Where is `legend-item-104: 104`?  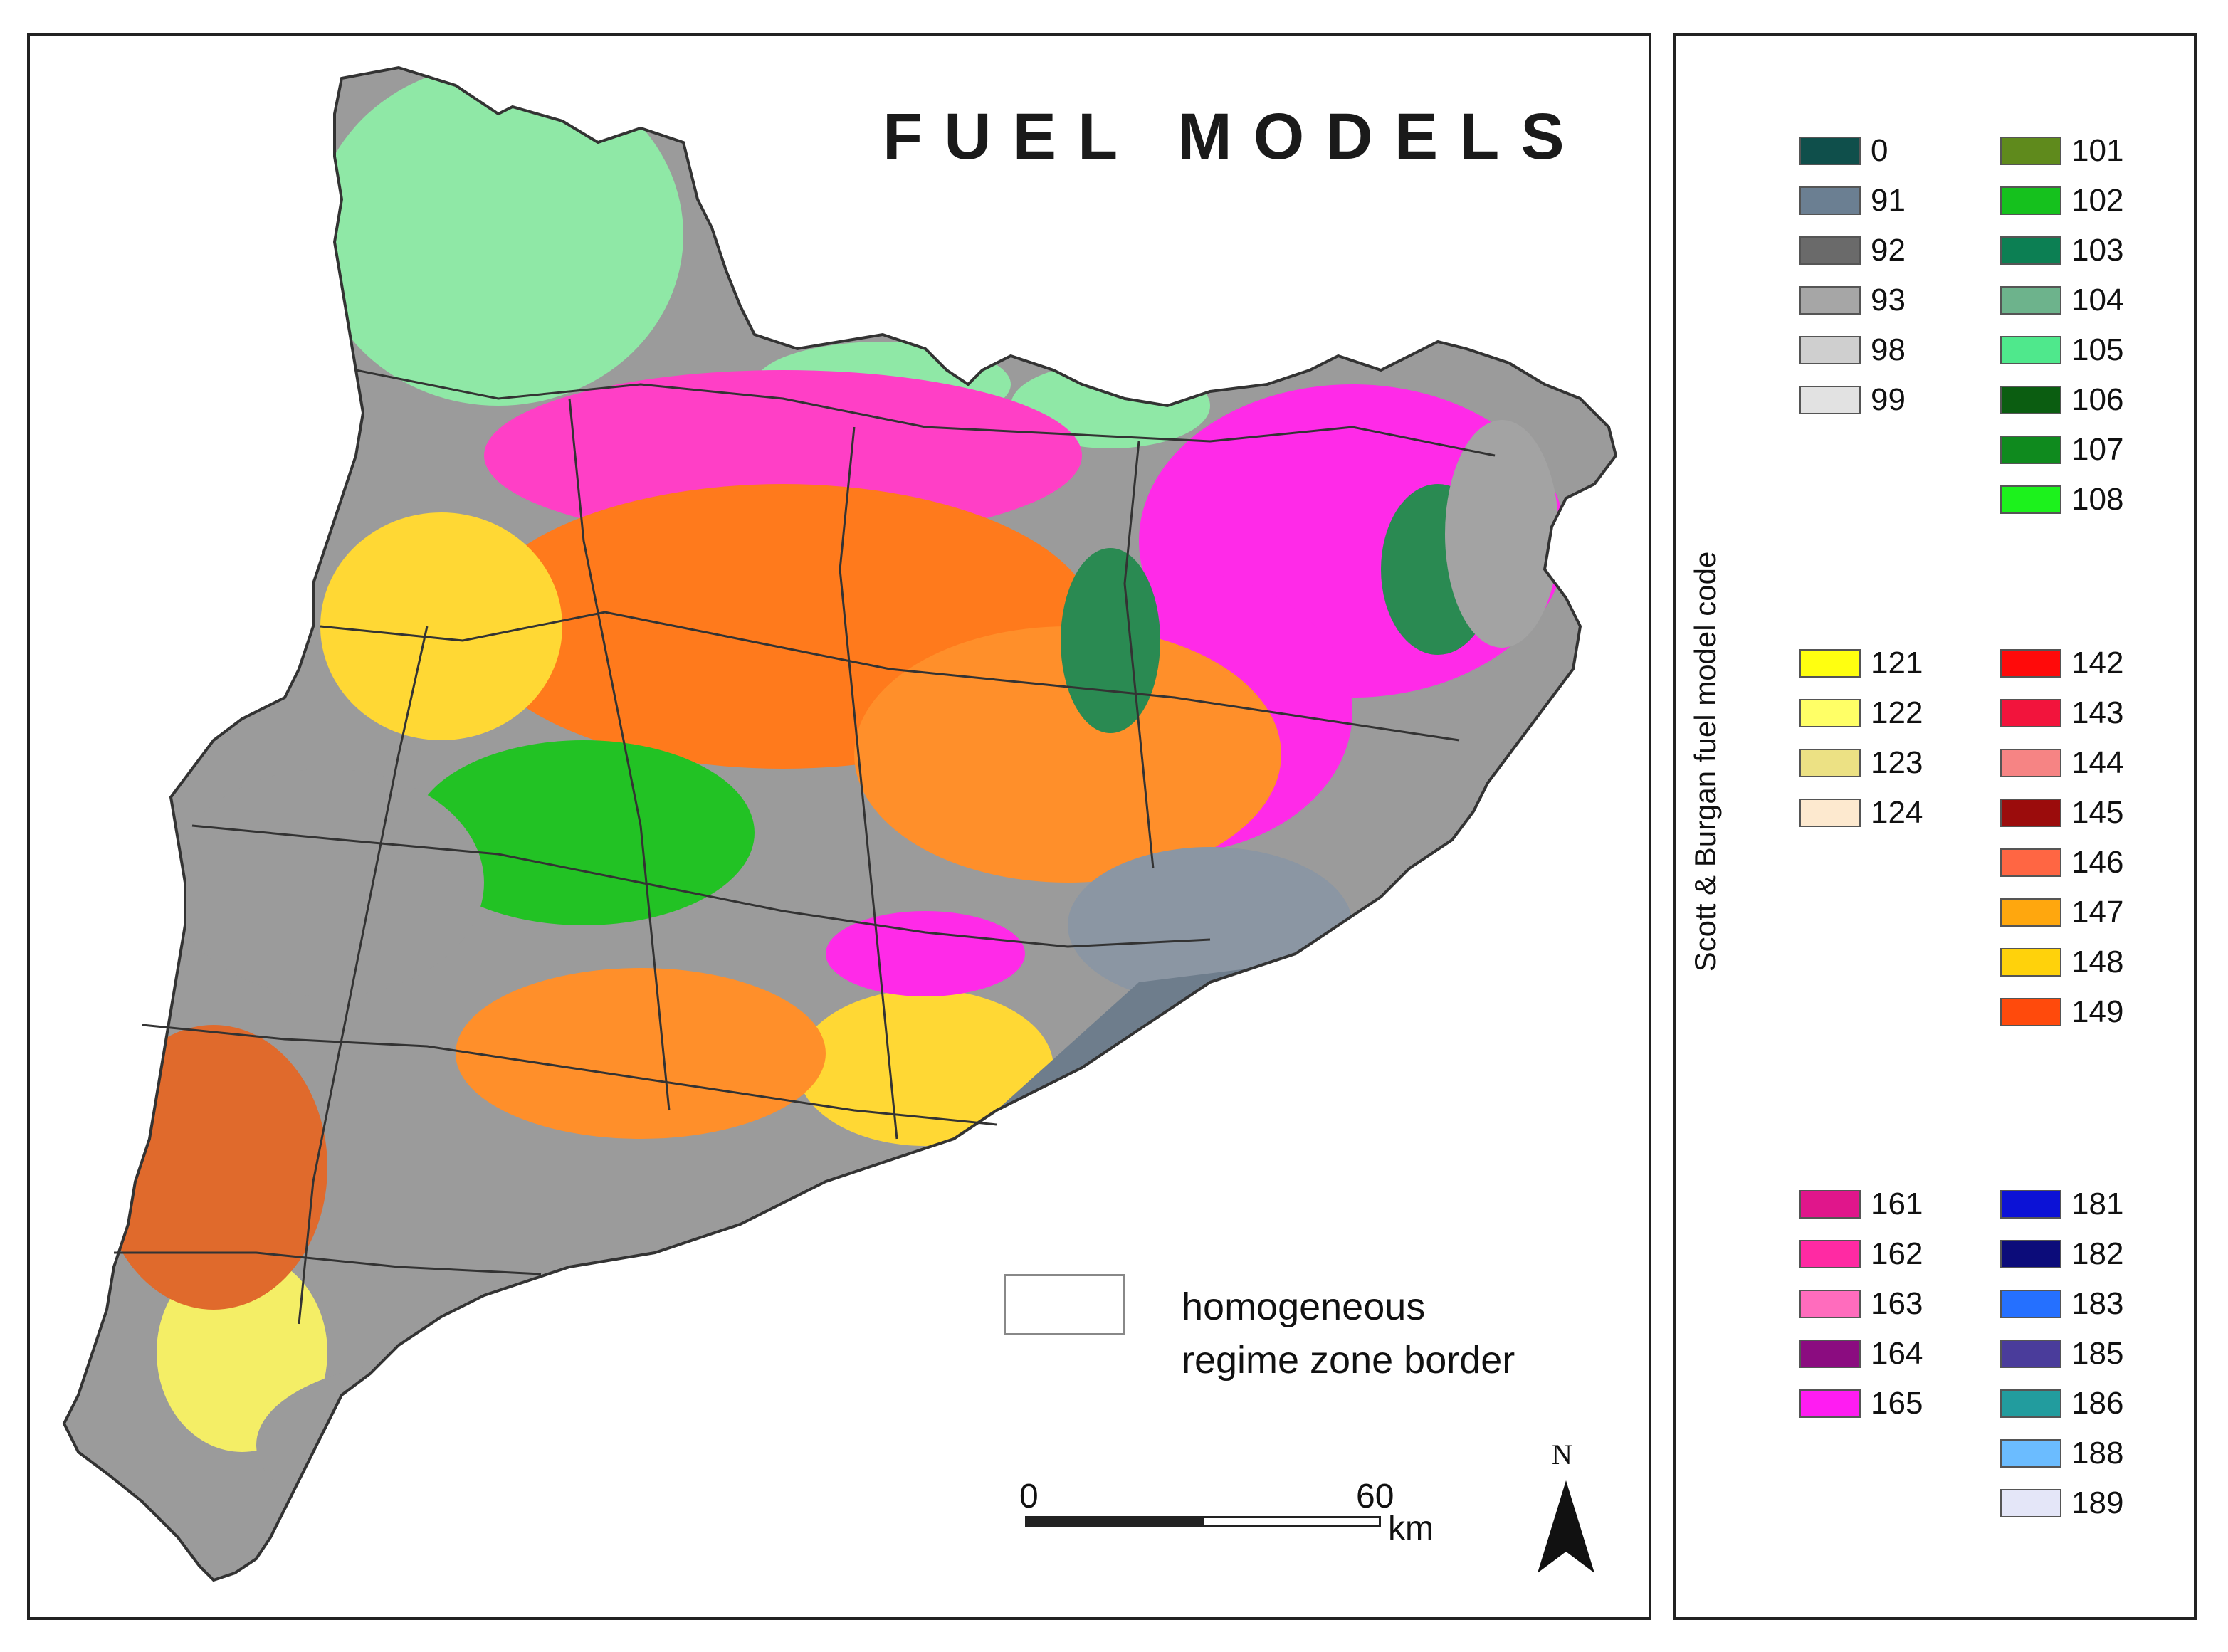
legend-item-104: 104 is located at coordinates (2062, 300).